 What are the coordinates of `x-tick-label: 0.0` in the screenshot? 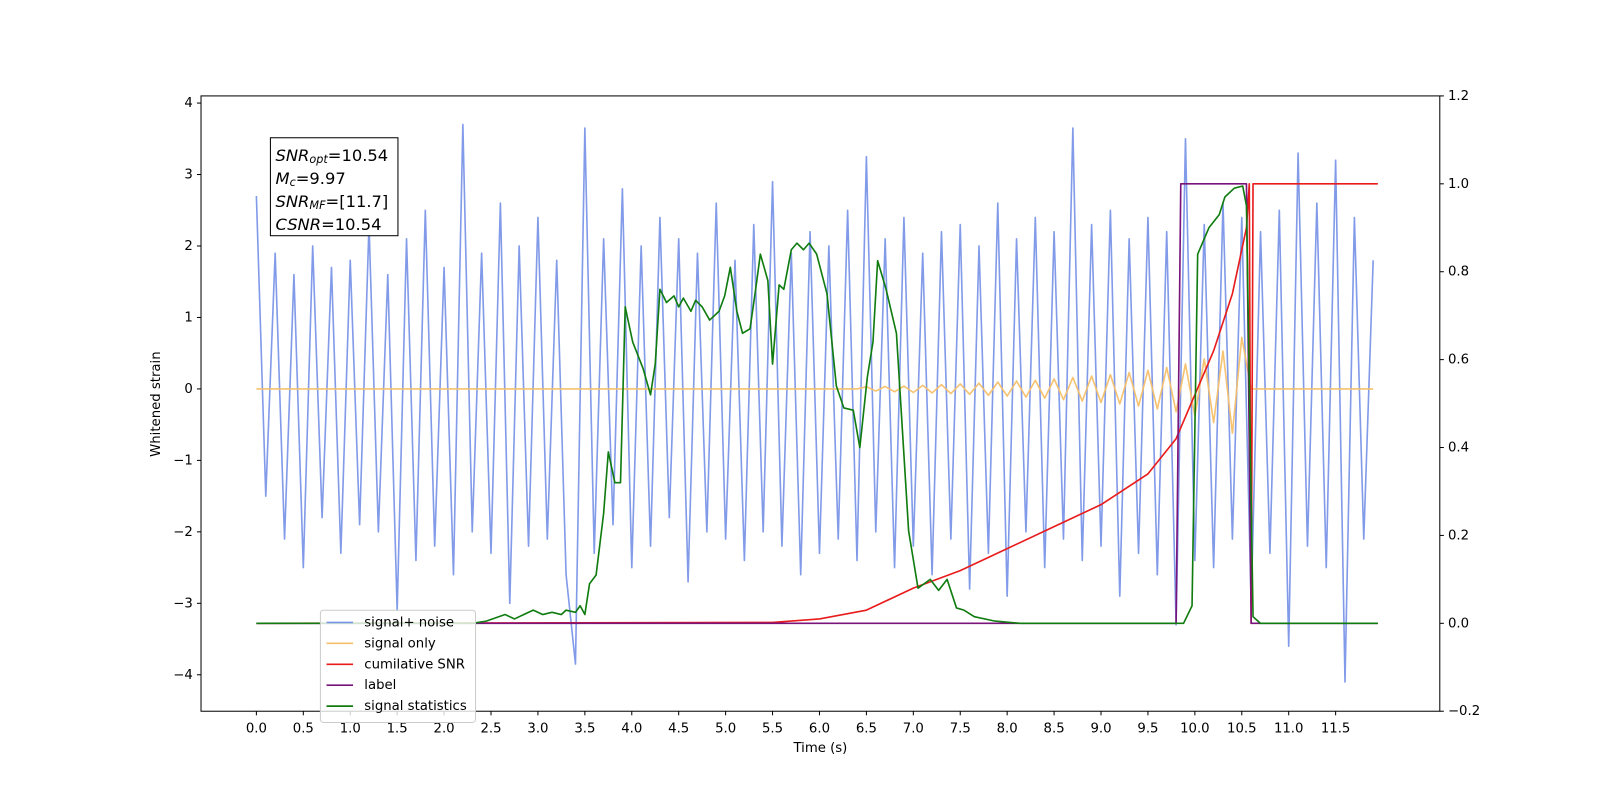 It's located at (256, 729).